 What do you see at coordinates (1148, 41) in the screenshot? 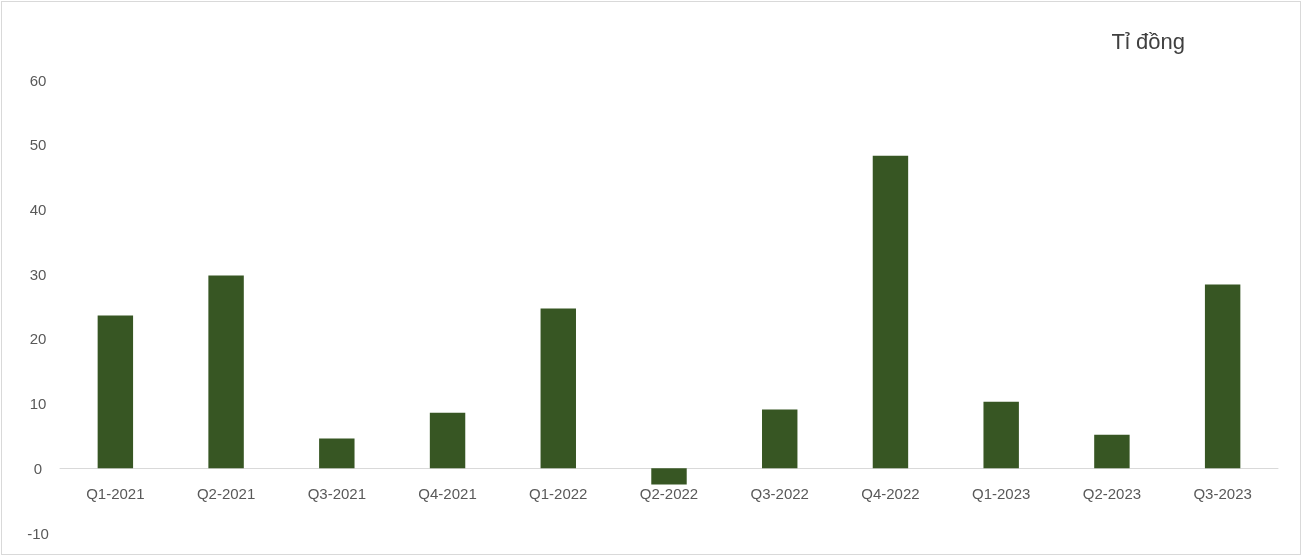
I see `y-axis-title: Tỉ đồng` at bounding box center [1148, 41].